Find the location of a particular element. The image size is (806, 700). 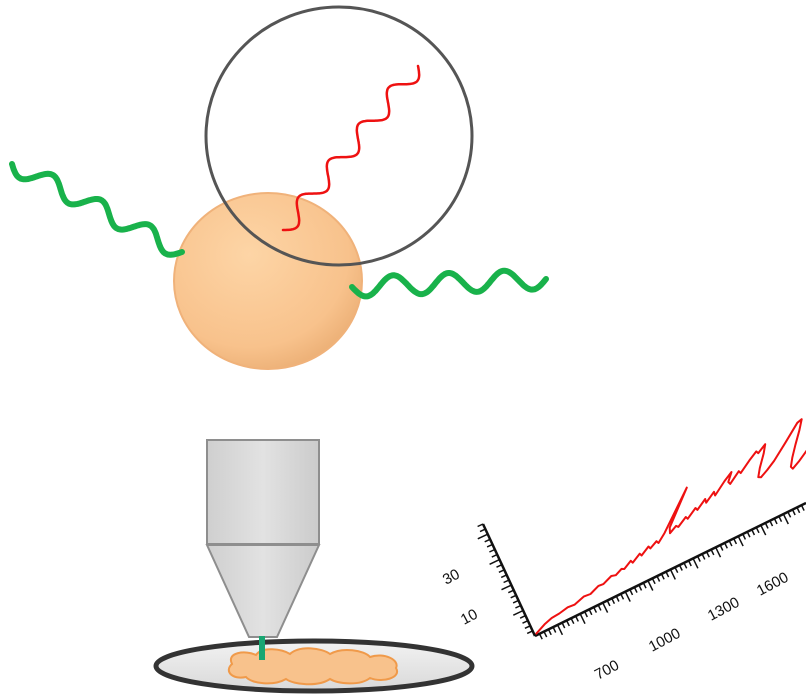

collection-circle is located at coordinates (339, 136).